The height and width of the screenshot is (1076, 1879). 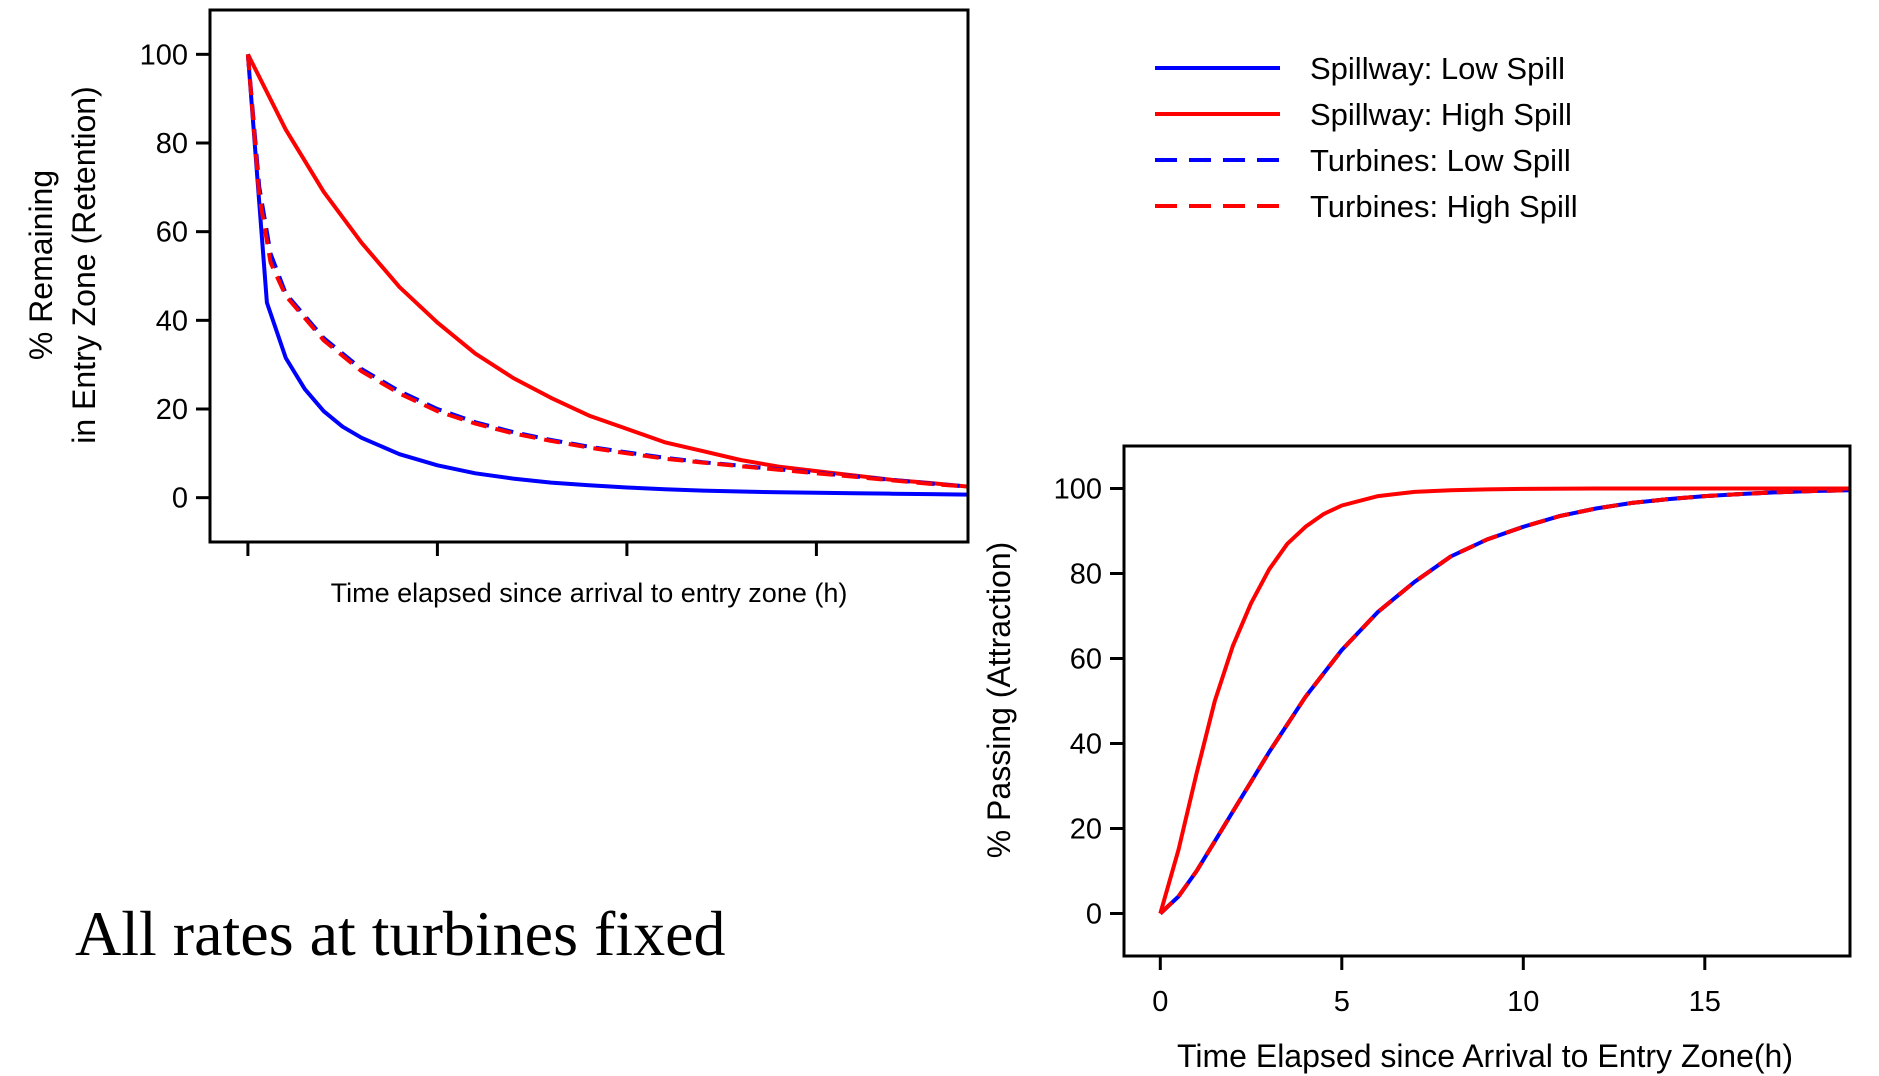 What do you see at coordinates (1437, 68) in the screenshot?
I see `legend-label: Spillway: Low Spill` at bounding box center [1437, 68].